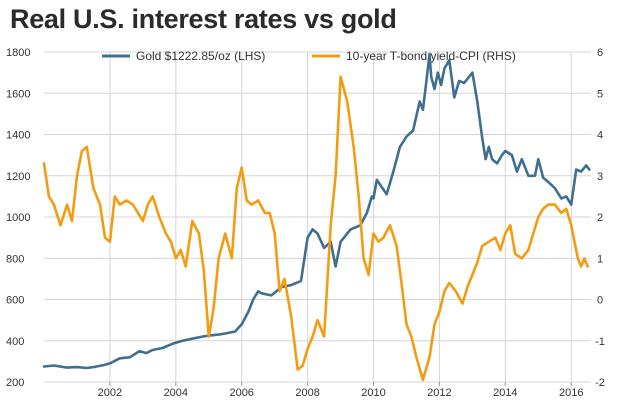 This screenshot has height=406, width=629. I want to click on y-tick-right-label: 5, so click(600, 94).